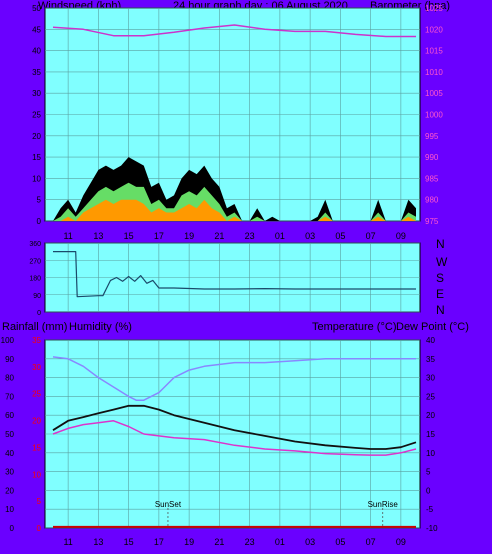 This screenshot has width=492, height=554. Describe the element at coordinates (432, 178) in the screenshot. I see `barometer-ytick-label: 985` at that location.